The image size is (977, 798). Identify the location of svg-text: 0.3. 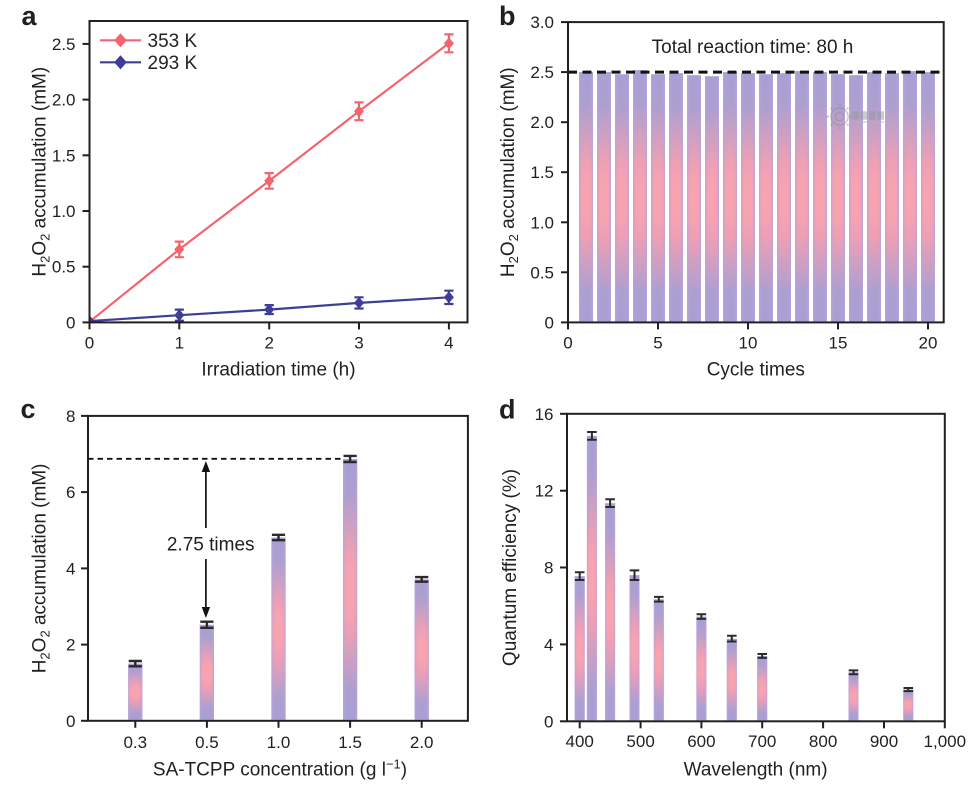
(135, 742).